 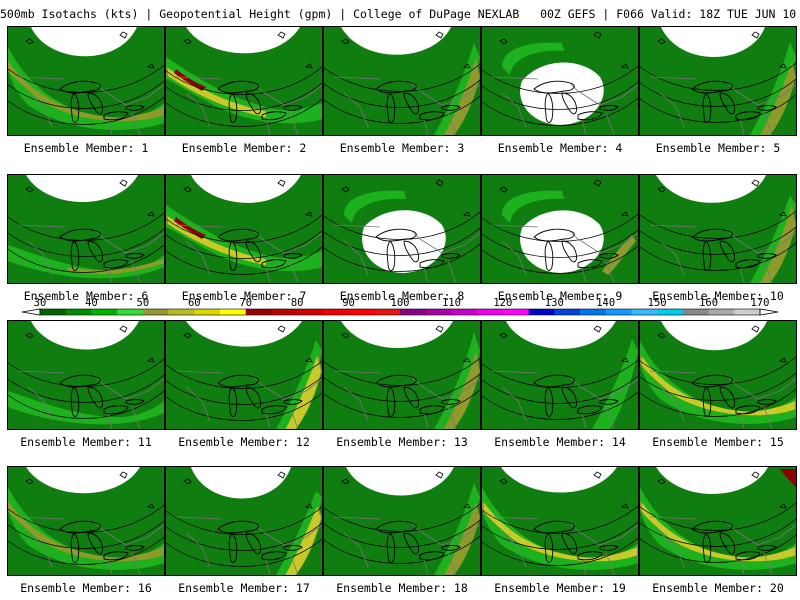 I want to click on colorbar-tick-label: 140, so click(x=606, y=303).